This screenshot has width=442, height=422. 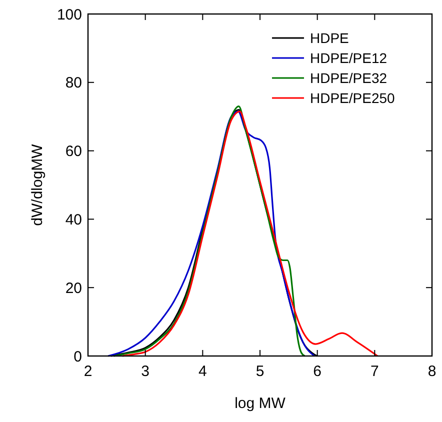 I want to click on y-tick-label: 40, so click(x=73, y=219).